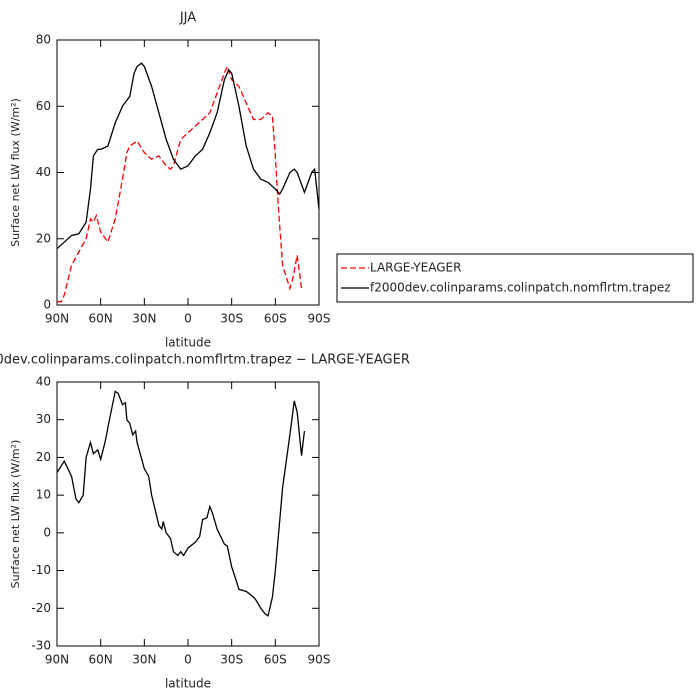 The height and width of the screenshot is (700, 700). What do you see at coordinates (415, 268) in the screenshot?
I see `legend-label: LARGE-YEAGER` at bounding box center [415, 268].